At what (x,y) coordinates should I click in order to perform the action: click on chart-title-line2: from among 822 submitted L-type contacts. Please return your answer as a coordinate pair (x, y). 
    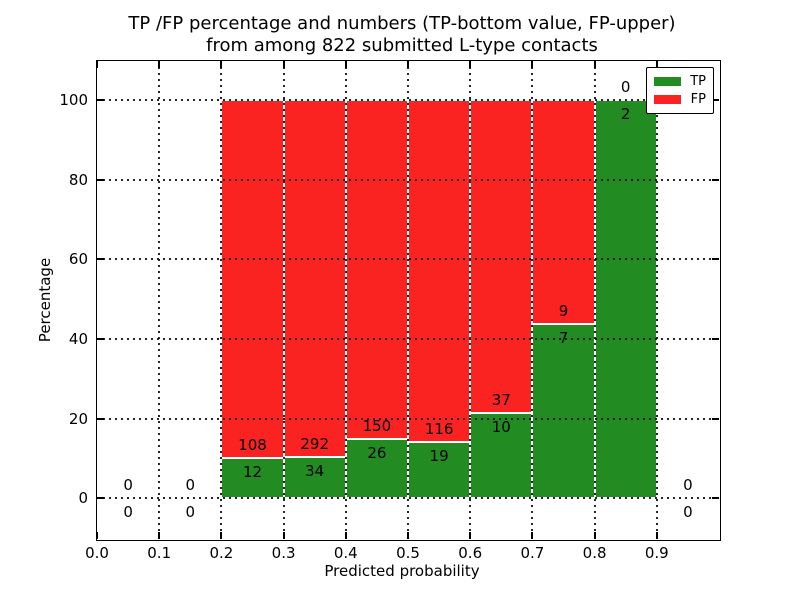
    Looking at the image, I should click on (402, 45).